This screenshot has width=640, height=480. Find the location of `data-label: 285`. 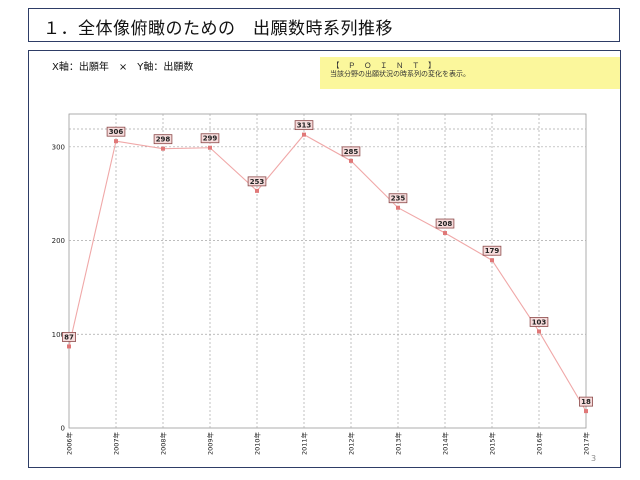

data-label: 285 is located at coordinates (351, 152).